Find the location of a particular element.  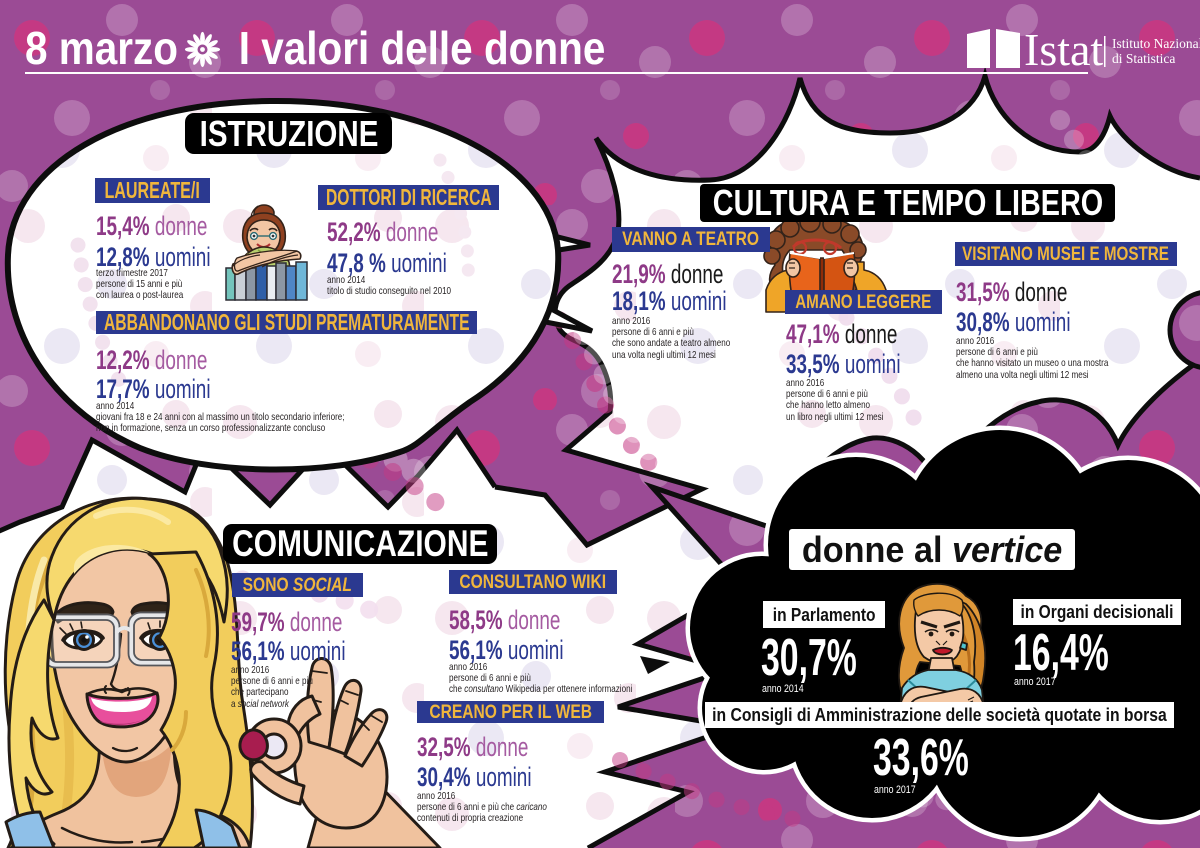

svg-text: Istat is located at coordinates (1063, 49).